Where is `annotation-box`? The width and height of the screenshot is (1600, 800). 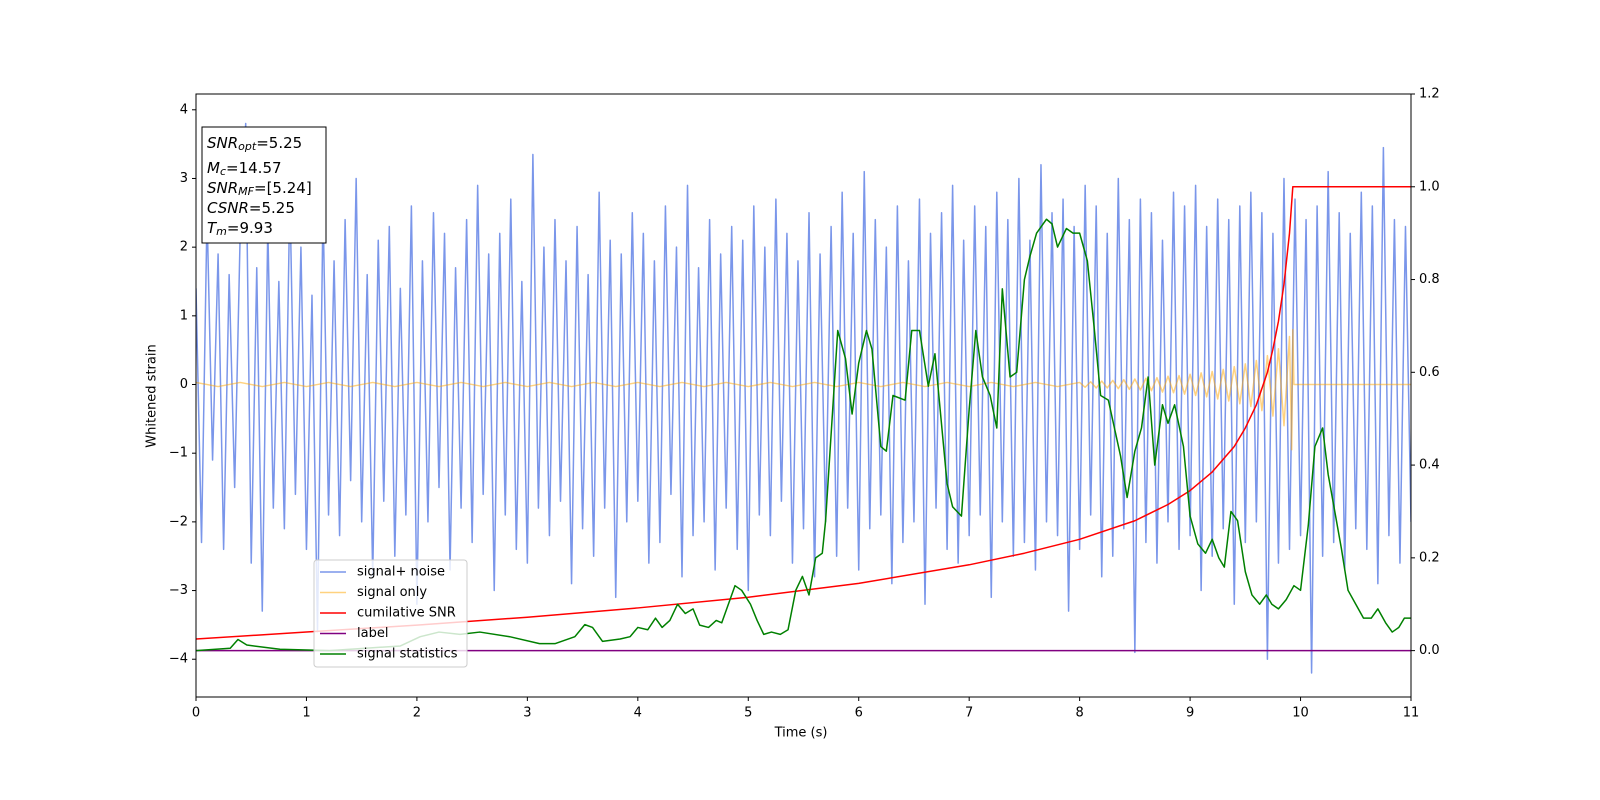 annotation-box is located at coordinates (264, 185).